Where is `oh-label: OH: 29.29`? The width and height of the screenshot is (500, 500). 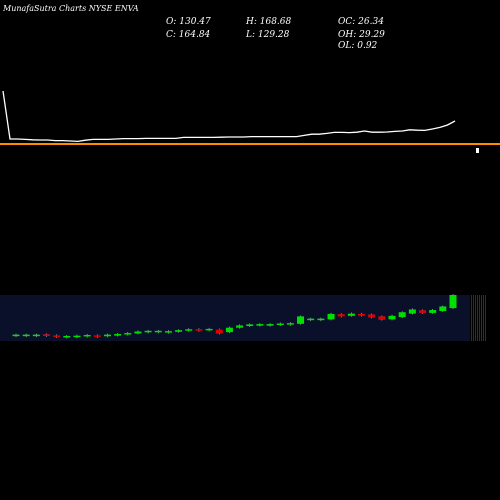
oh-label: OH: 29.29 is located at coordinates (361, 35).